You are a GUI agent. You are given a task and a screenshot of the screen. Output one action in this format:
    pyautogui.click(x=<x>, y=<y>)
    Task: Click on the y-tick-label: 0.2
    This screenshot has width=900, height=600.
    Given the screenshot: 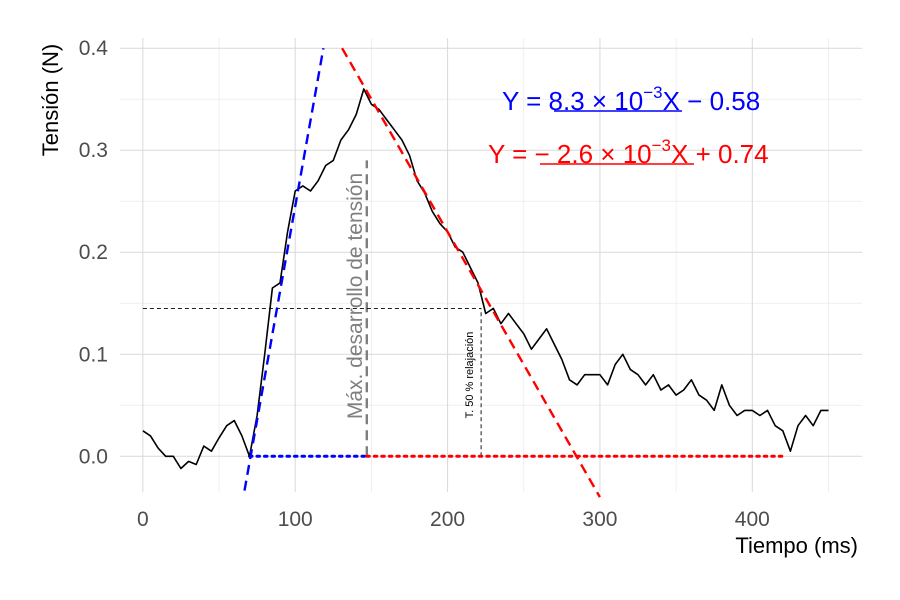 What is the action you would take?
    pyautogui.click(x=93, y=252)
    